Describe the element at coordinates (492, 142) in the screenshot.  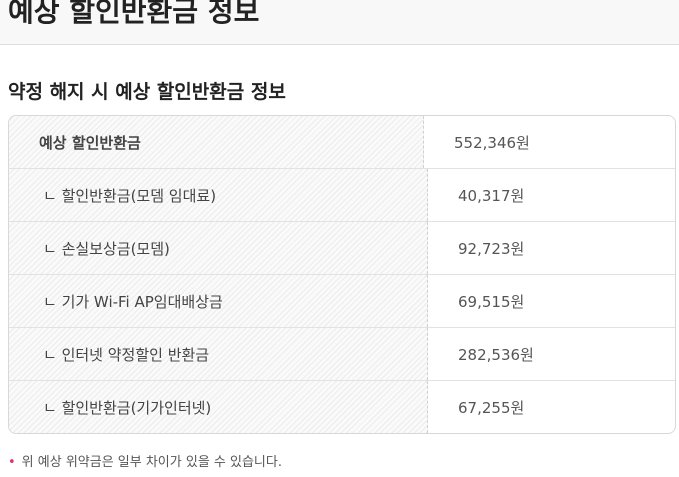
I see `row-value: 552,346원` at that location.